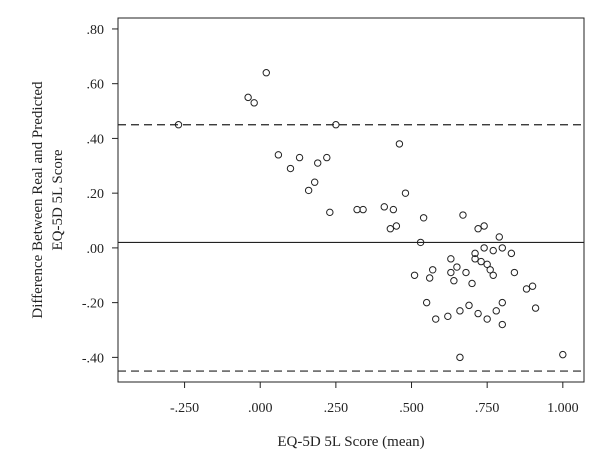 The height and width of the screenshot is (473, 600). Describe the element at coordinates (96, 249) in the screenshot. I see `y-tick-label: .00` at that location.